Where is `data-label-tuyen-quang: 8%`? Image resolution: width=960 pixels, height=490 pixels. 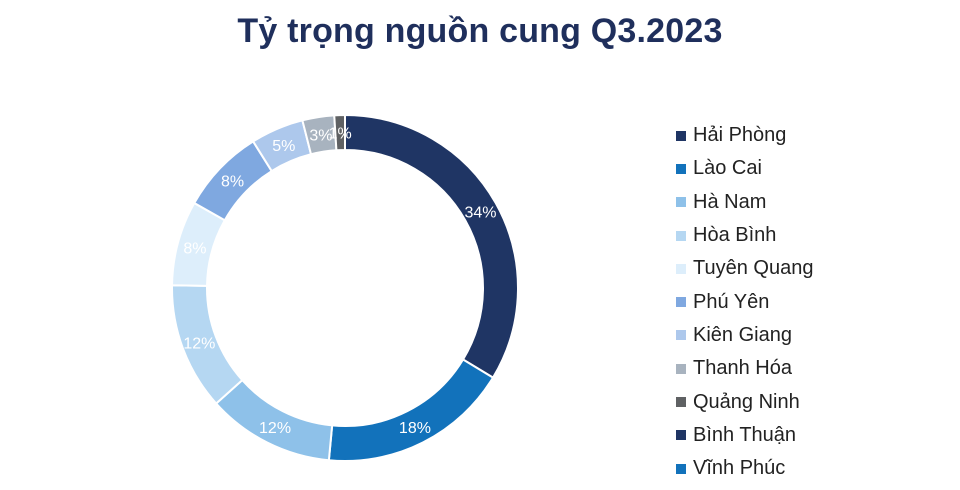 data-label-tuyen-quang: 8% is located at coordinates (194, 248).